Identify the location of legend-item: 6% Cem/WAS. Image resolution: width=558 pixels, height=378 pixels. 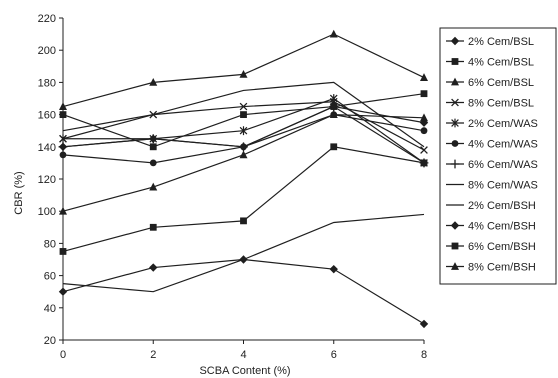
(492, 165).